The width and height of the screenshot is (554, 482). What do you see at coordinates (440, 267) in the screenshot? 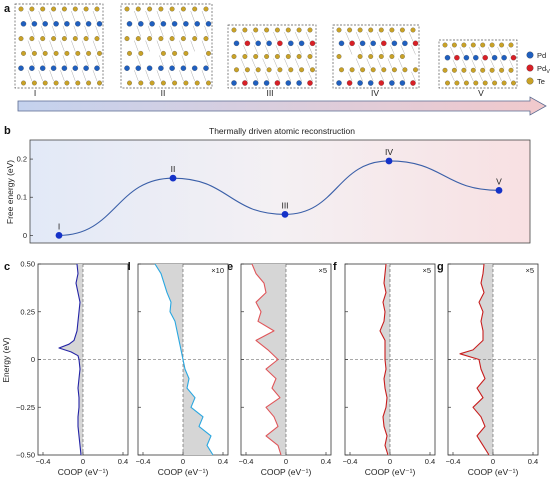
I see `panel-label-g: g` at bounding box center [440, 267].